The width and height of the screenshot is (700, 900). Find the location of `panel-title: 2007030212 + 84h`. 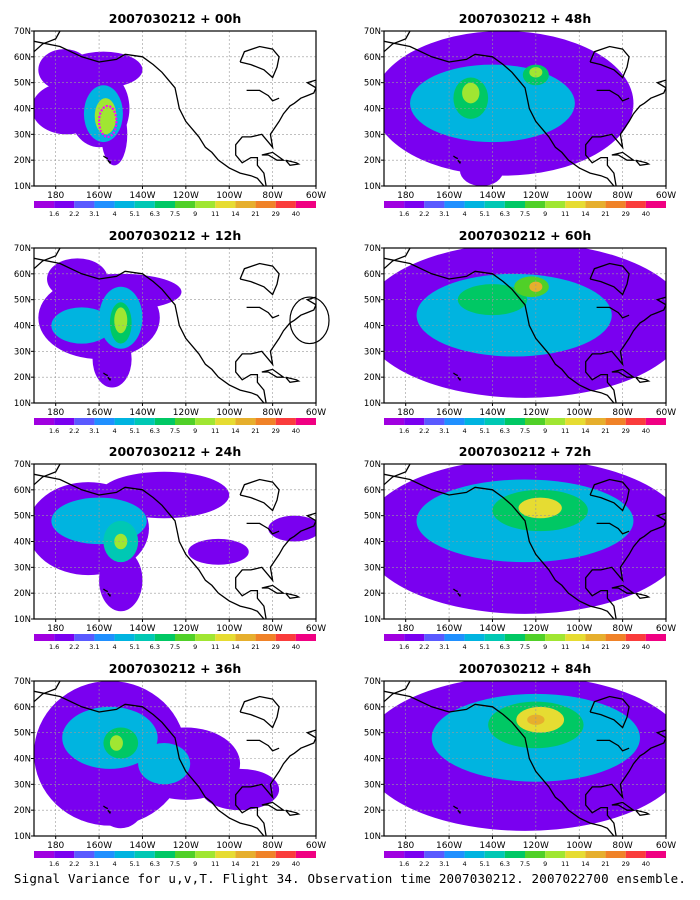

panel-title: 2007030212 + 84h is located at coordinates (525, 668).